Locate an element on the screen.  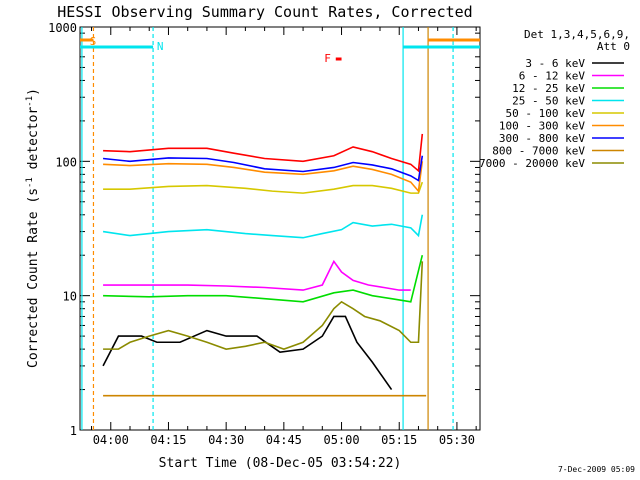
legend-title-line1: Det 1,3,4,5,6,9, is located at coordinates (577, 34).